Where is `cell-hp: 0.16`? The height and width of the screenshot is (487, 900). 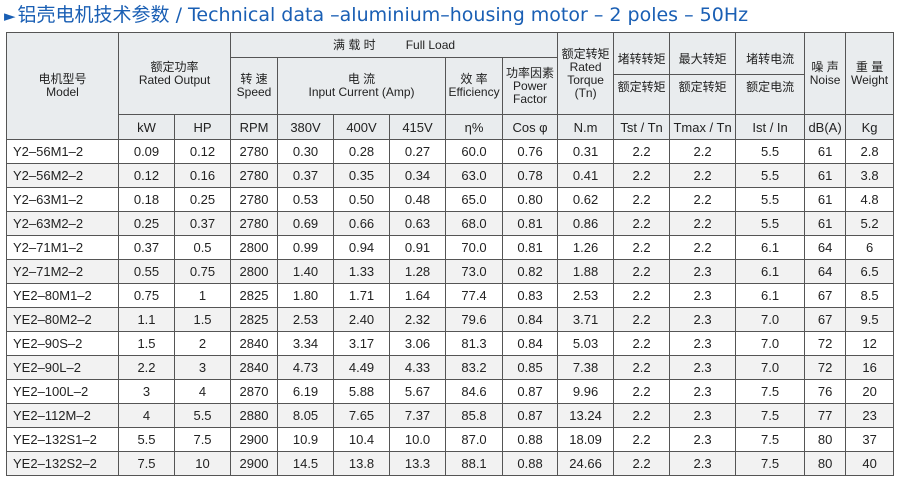
cell-hp: 0.16 is located at coordinates (202, 175).